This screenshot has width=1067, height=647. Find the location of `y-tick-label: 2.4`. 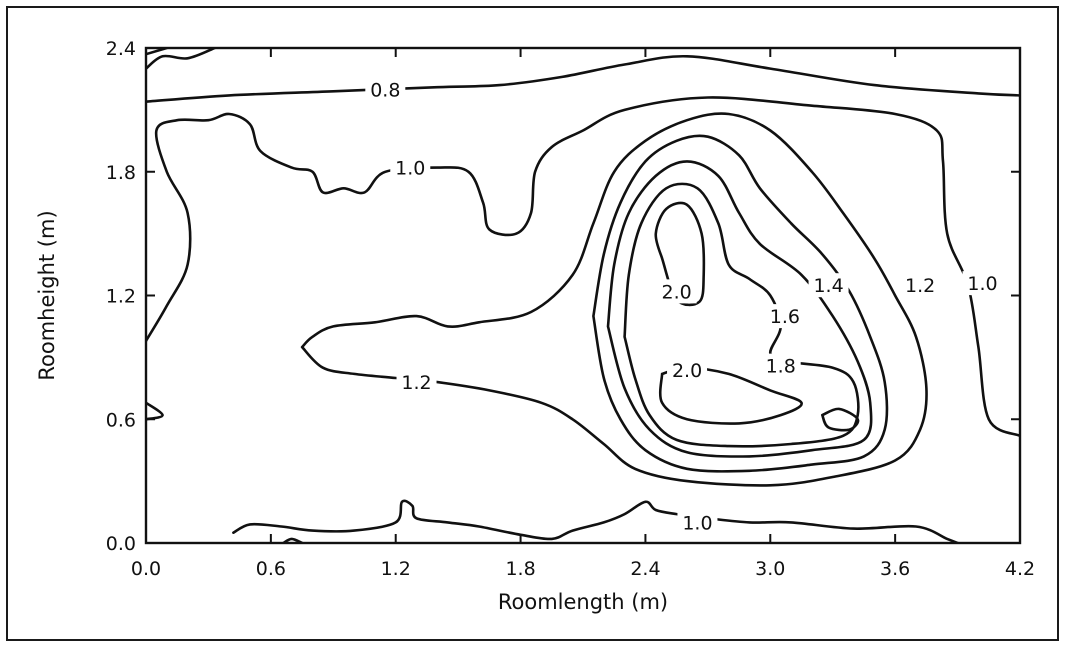

y-tick-label: 2.4 is located at coordinates (121, 49).